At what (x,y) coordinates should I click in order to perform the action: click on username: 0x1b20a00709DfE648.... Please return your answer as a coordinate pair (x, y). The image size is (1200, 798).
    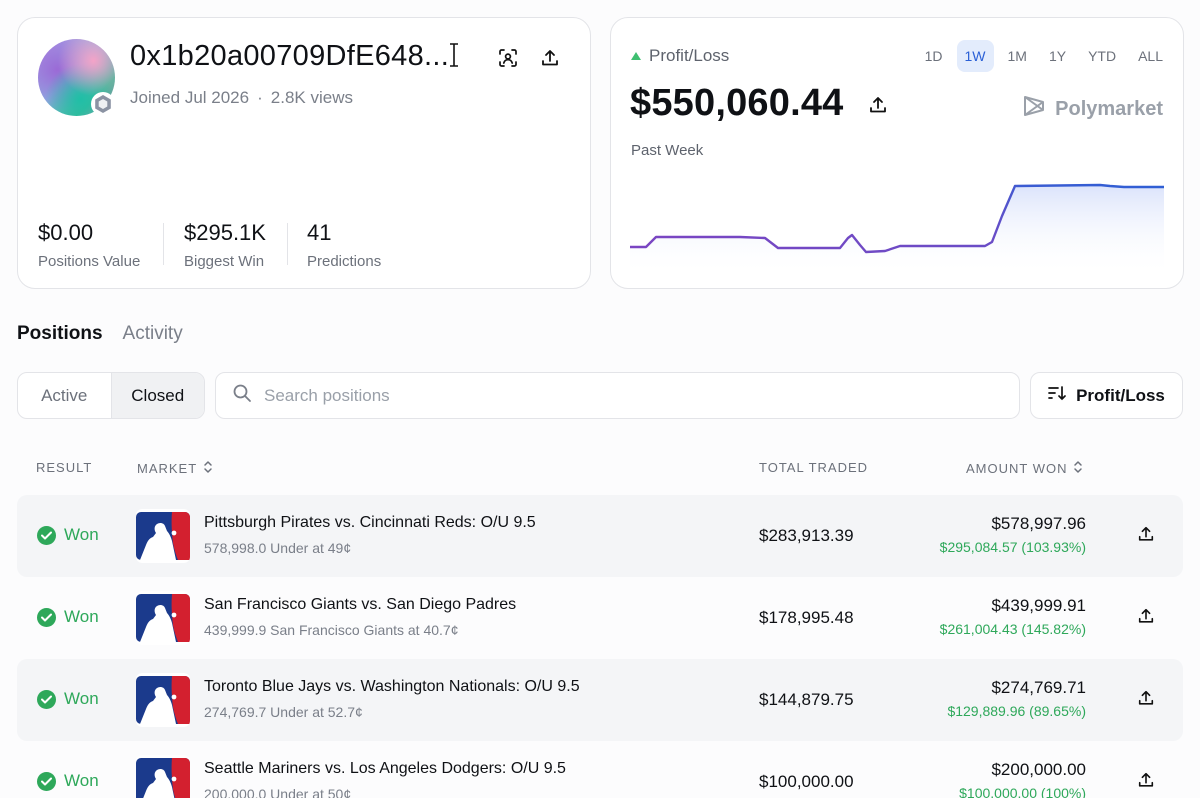
    Looking at the image, I should click on (290, 56).